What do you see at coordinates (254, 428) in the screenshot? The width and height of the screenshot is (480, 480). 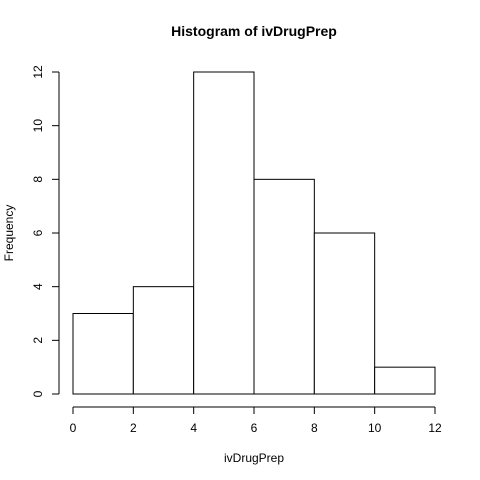 I see `x-tick-label-3: 6` at bounding box center [254, 428].